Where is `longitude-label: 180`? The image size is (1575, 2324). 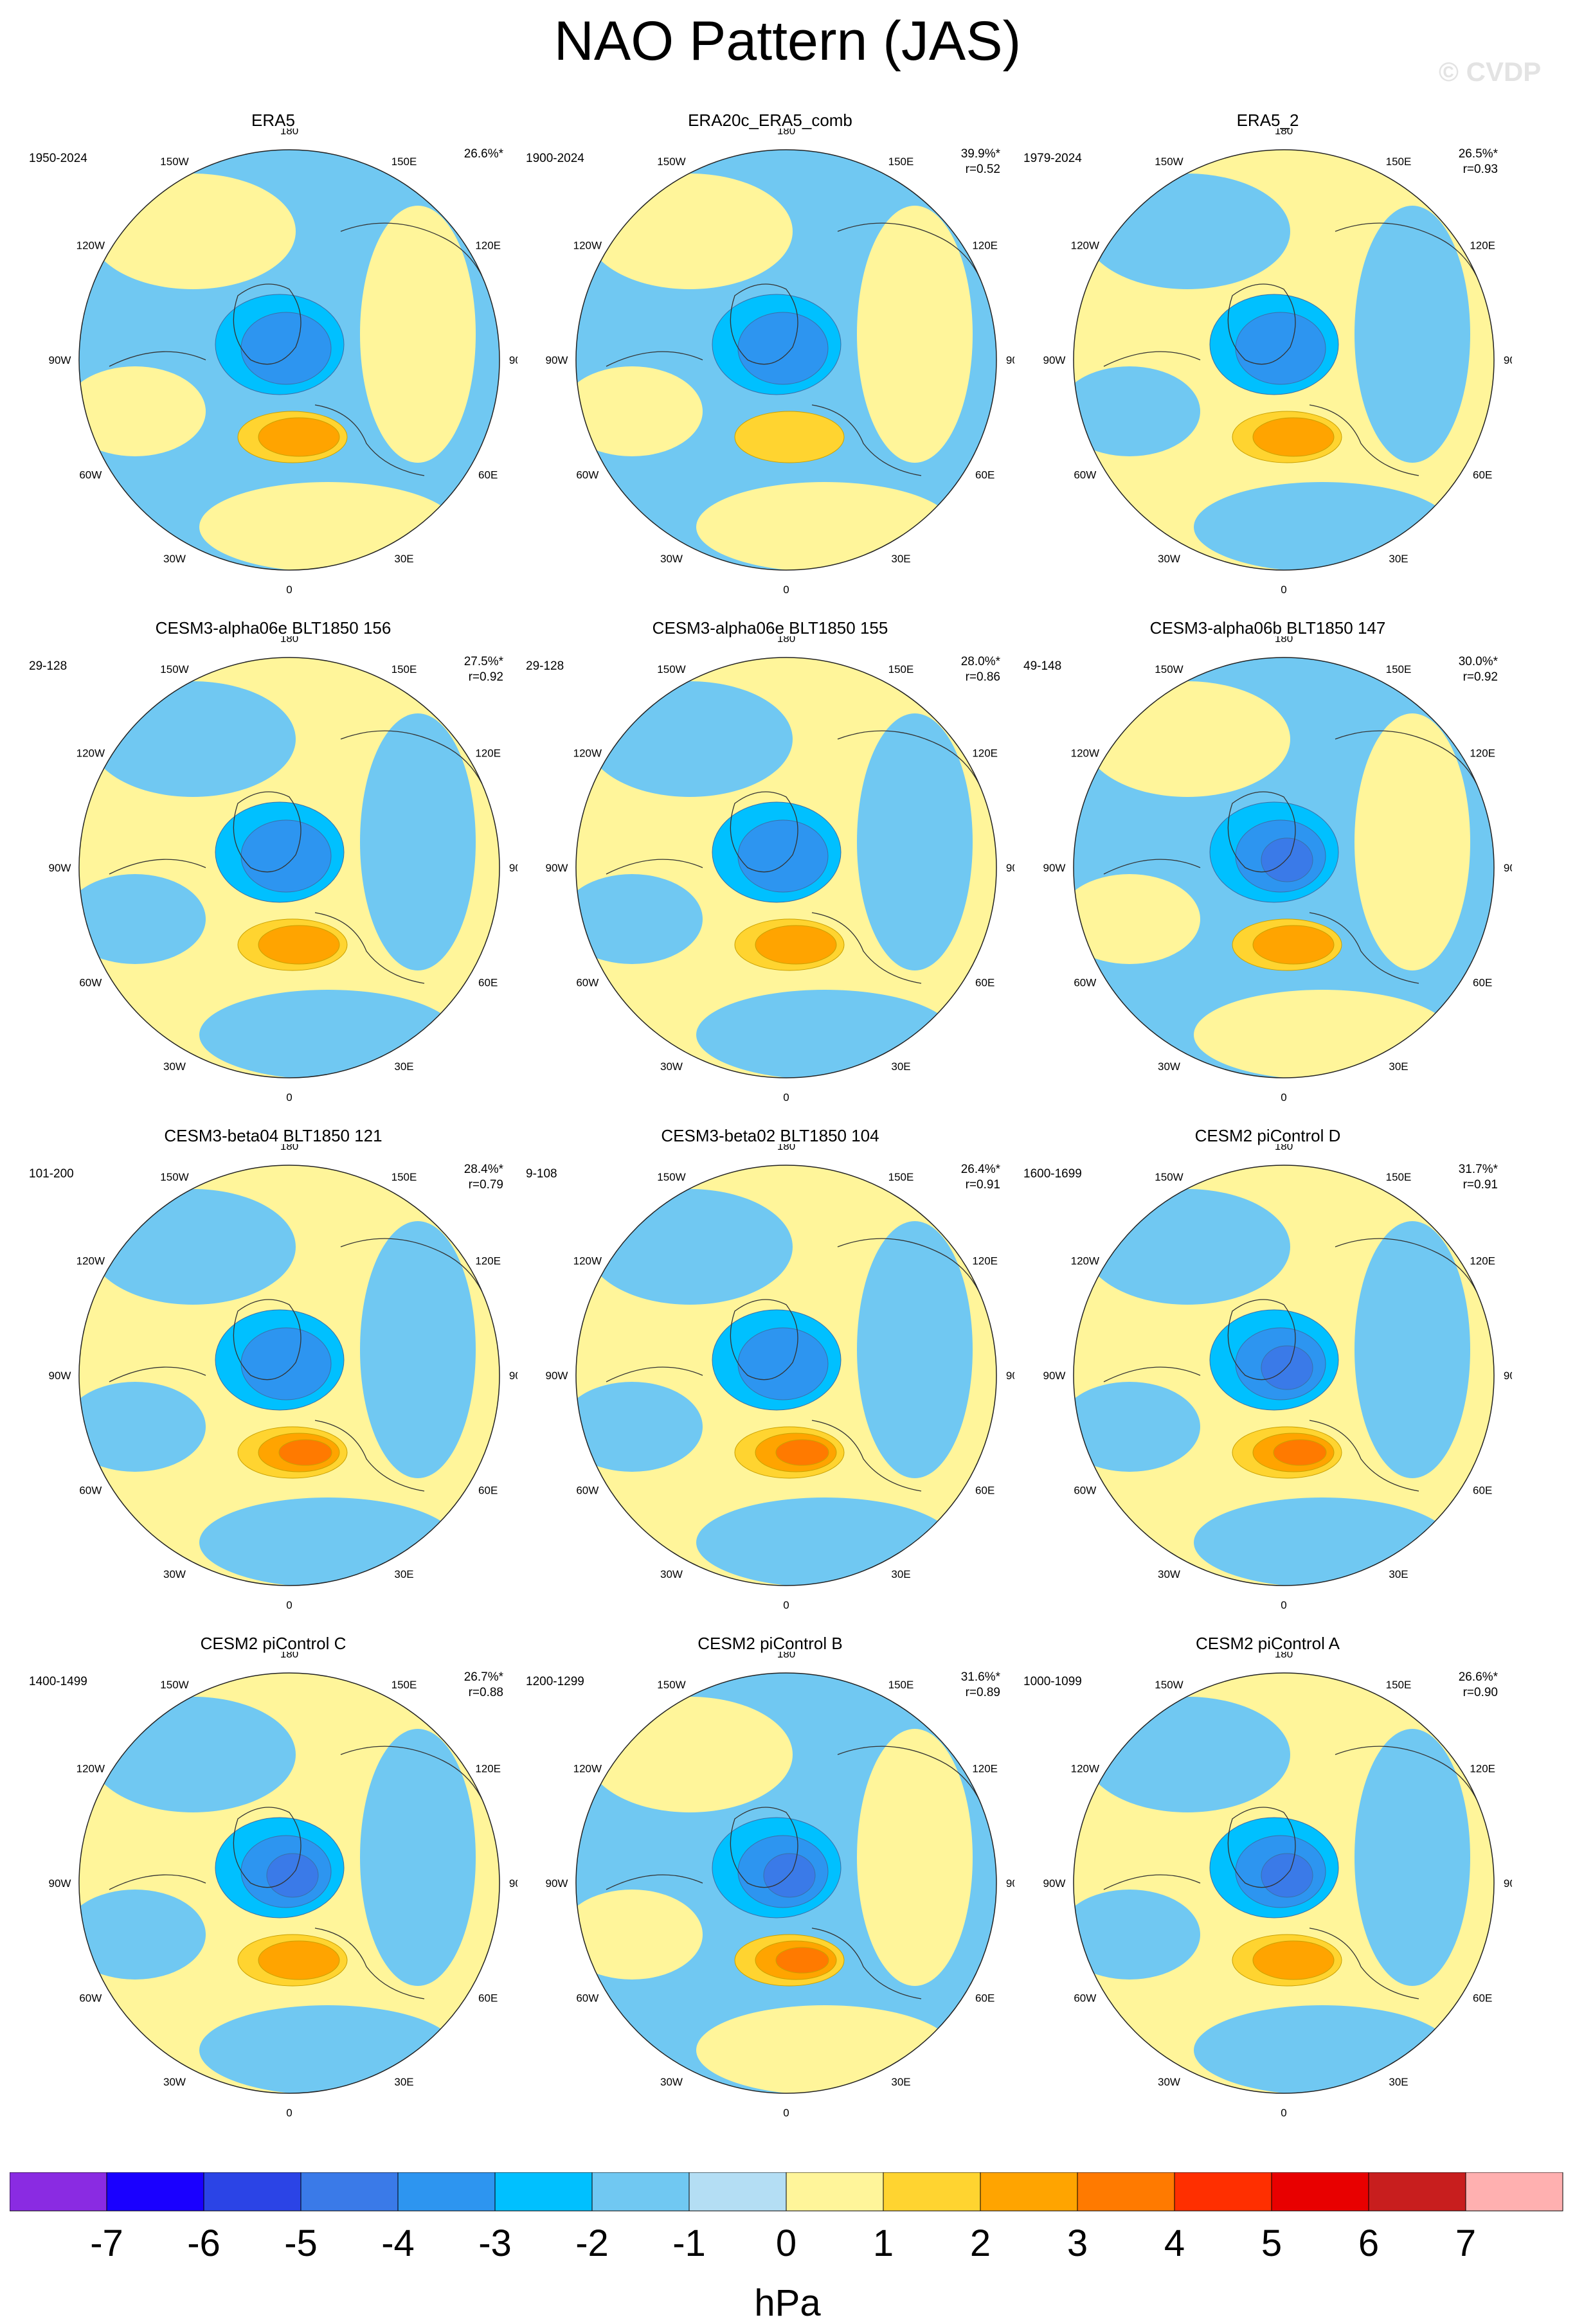
longitude-label: 180 is located at coordinates (786, 1656).